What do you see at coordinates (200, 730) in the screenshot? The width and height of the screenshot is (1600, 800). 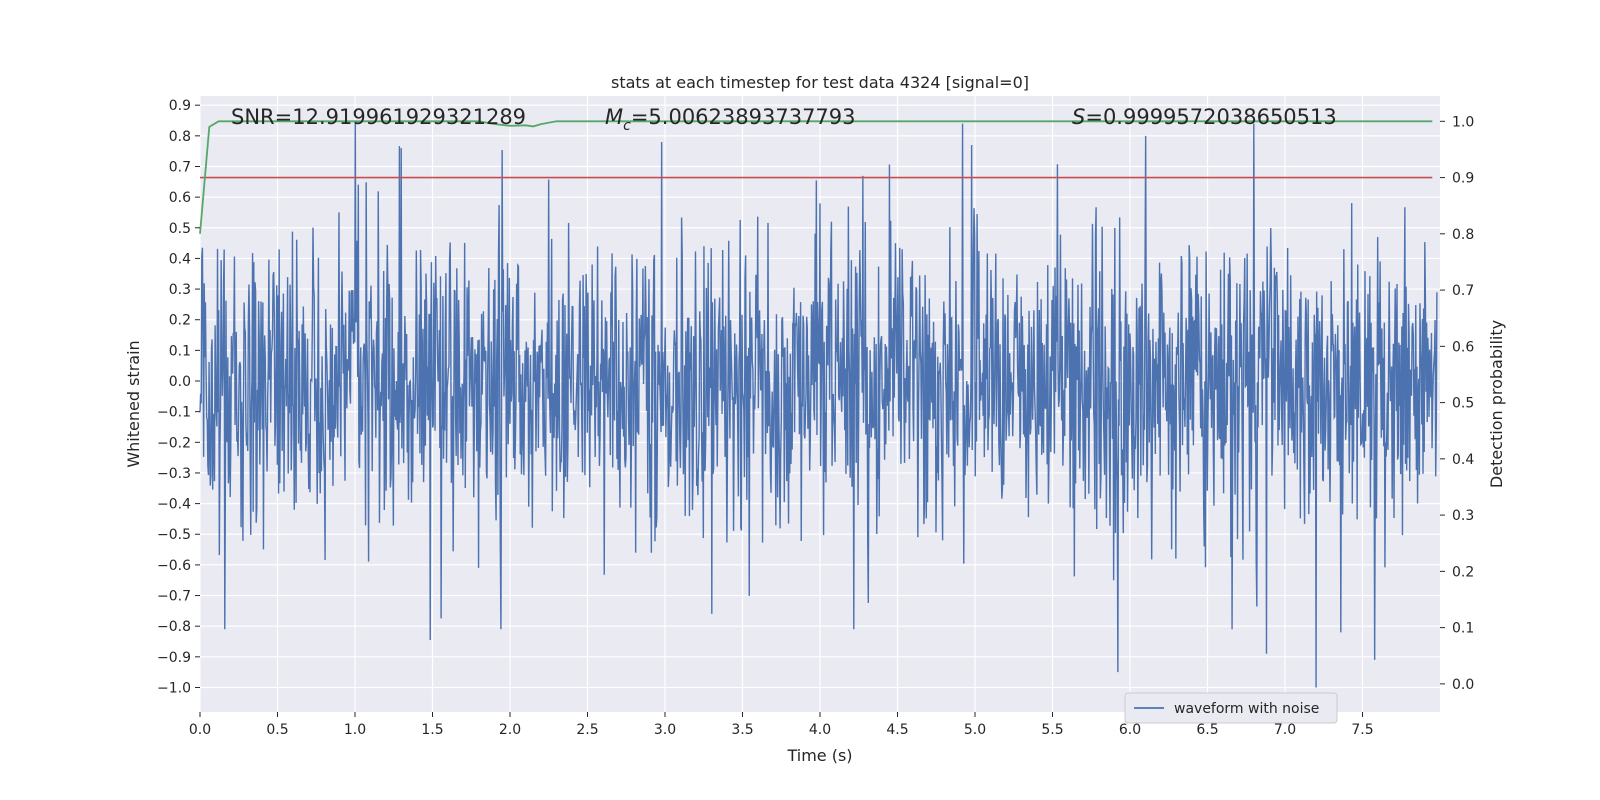 I see `x-tick-label: 0.0` at bounding box center [200, 730].